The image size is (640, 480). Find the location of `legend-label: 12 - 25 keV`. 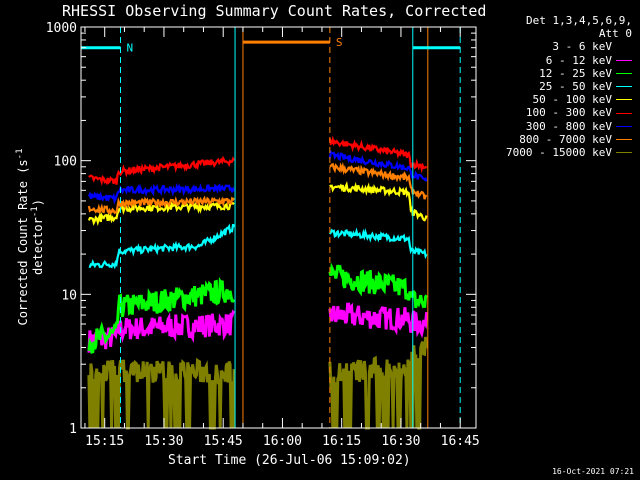

legend-label: 12 - 25 keV is located at coordinates (575, 73).